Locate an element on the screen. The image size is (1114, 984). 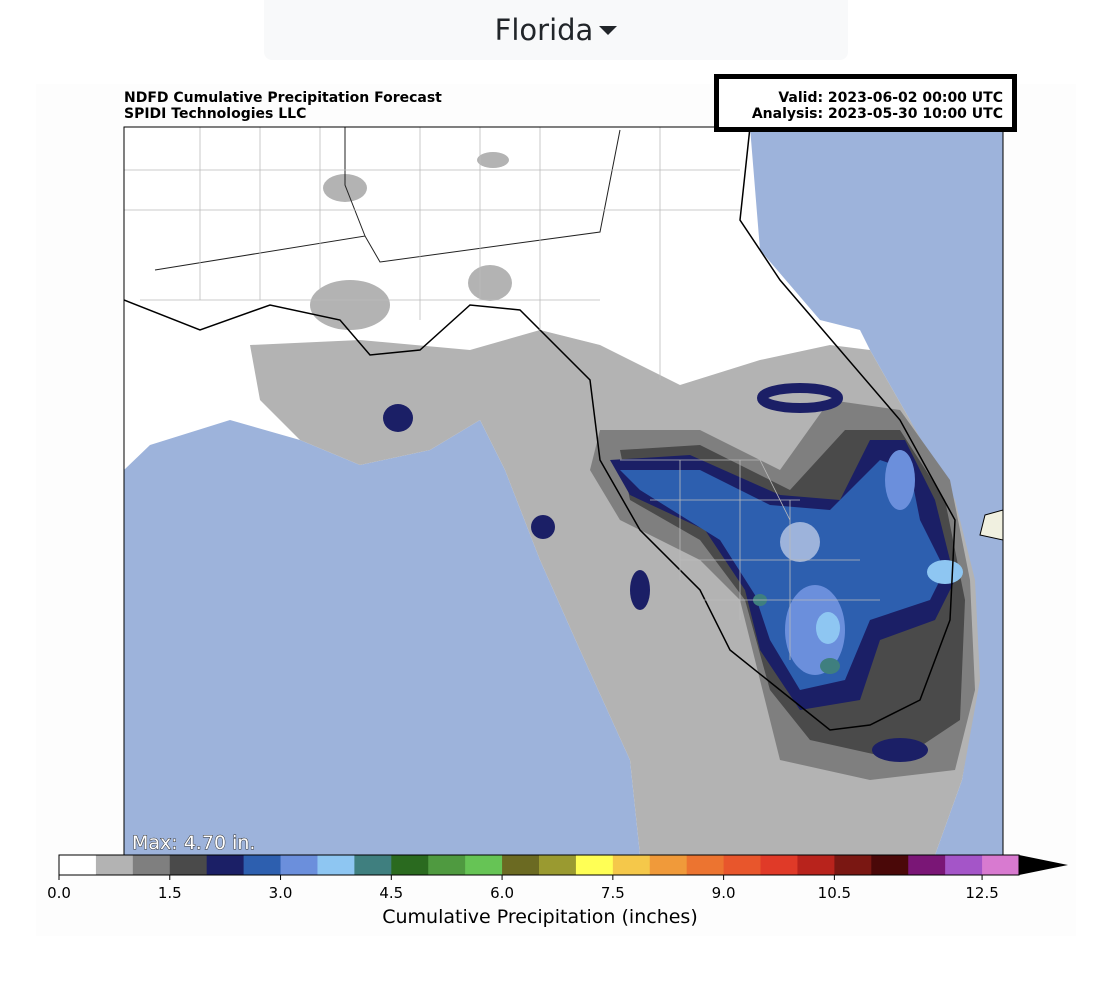
precip-teal is located at coordinates (830, 666).